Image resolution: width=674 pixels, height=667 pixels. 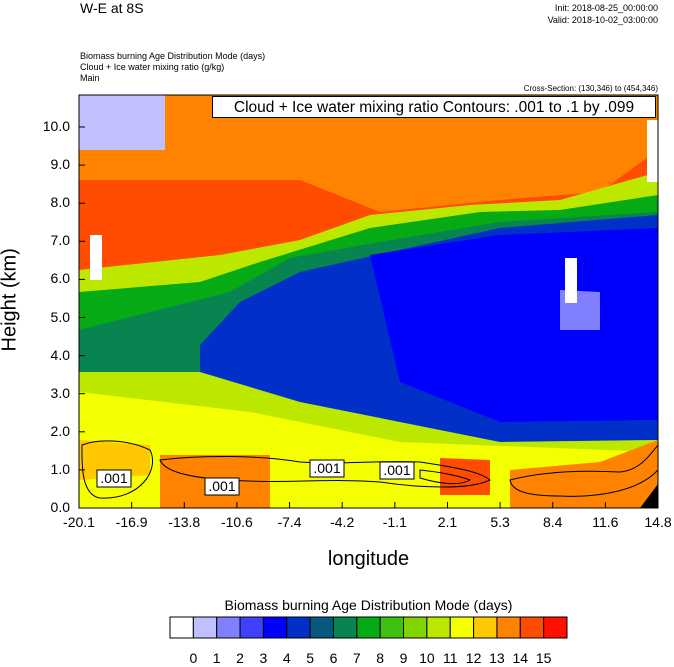 What do you see at coordinates (590, 88) in the screenshot?
I see `cross-section-label: Cross-Section: (130,346) to (454,346)` at bounding box center [590, 88].